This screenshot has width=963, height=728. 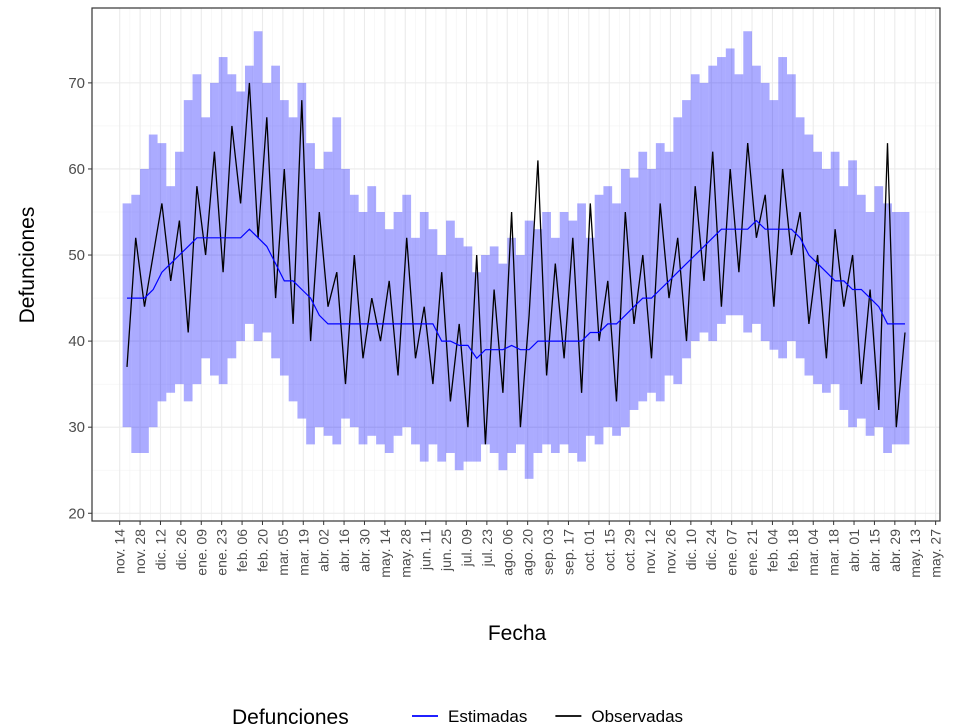 What do you see at coordinates (283, 552) in the screenshot?
I see `x-tick-label: mar. 05` at bounding box center [283, 552].